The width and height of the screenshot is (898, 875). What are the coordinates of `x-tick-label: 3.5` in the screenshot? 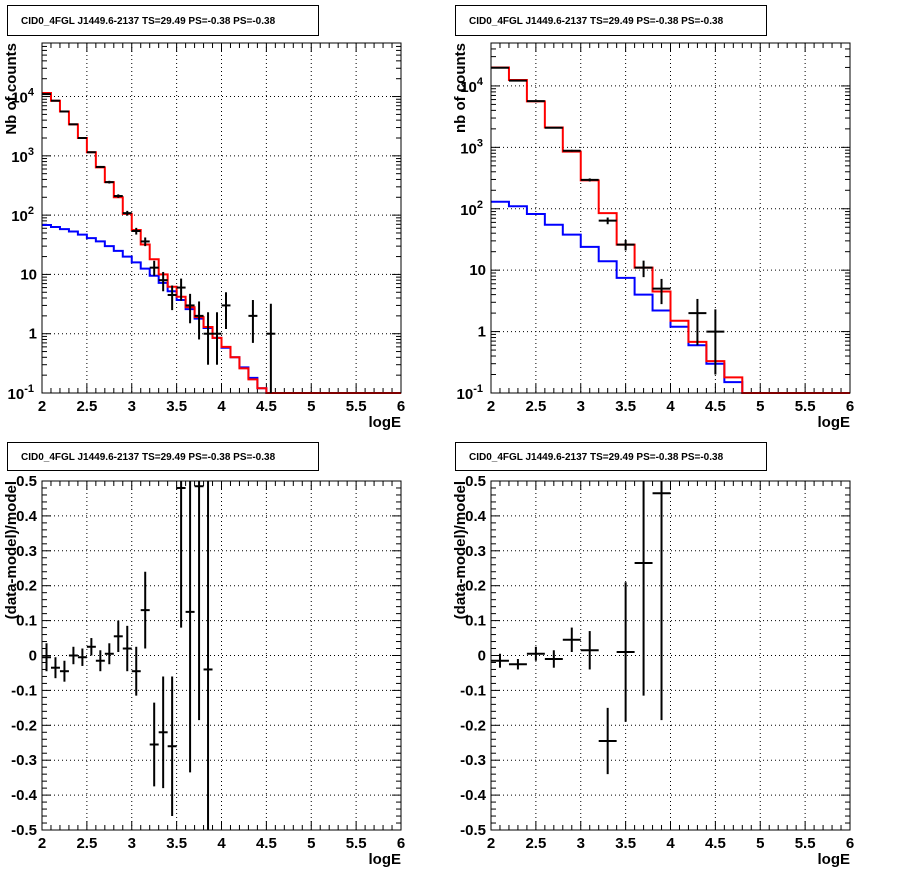 It's located at (625, 843).